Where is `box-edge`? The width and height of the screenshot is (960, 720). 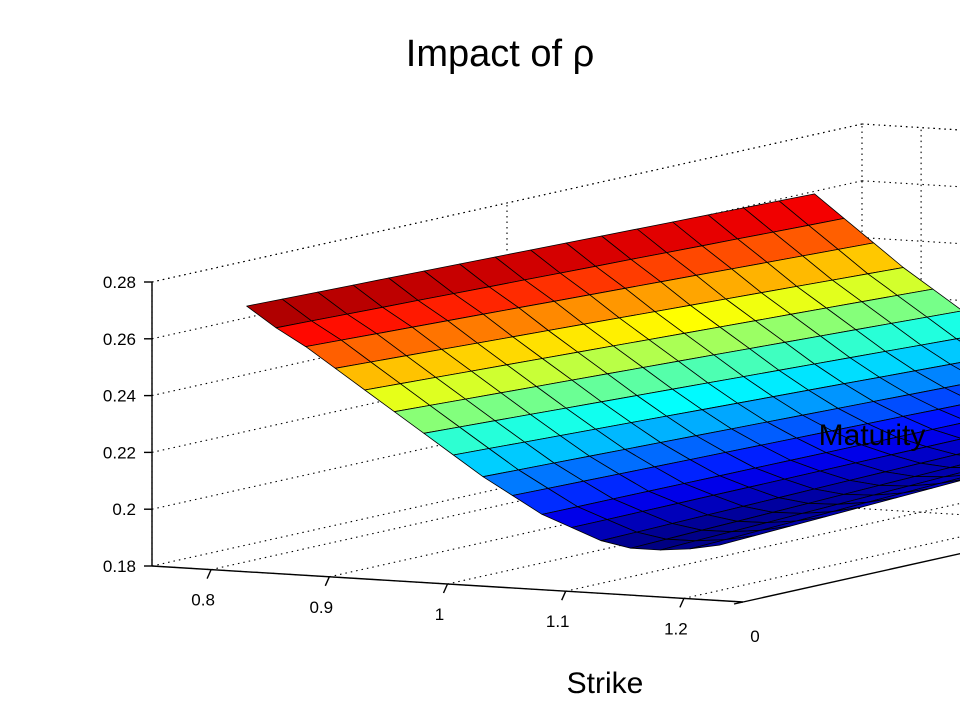
box-edge is located at coordinates (910, 127).